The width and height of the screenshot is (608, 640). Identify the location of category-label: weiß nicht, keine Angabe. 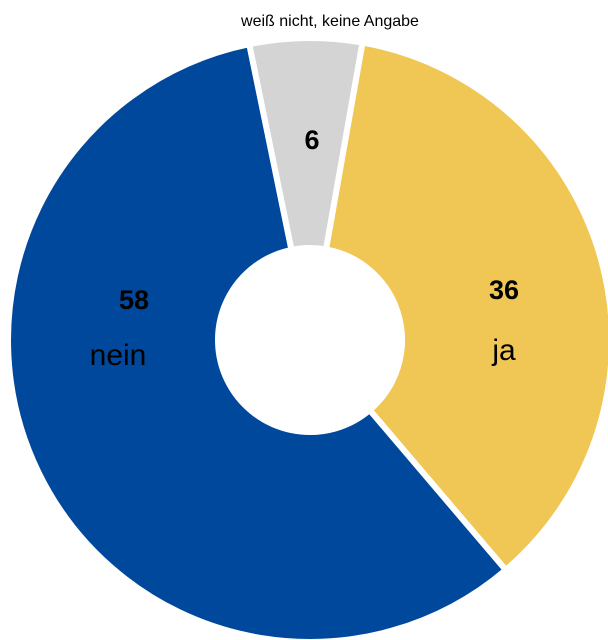
(329, 21).